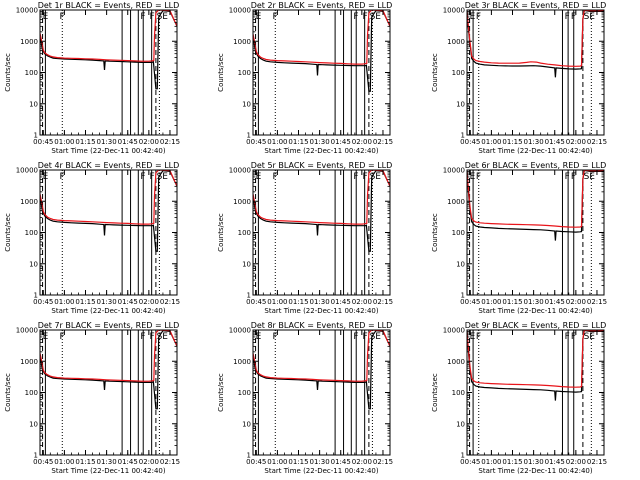 Image resolution: width=640 pixels, height=480 pixels. What do you see at coordinates (322, 5) in the screenshot?
I see `panel-title: Det 2r BLACK = Events, RED = LLD` at bounding box center [322, 5].